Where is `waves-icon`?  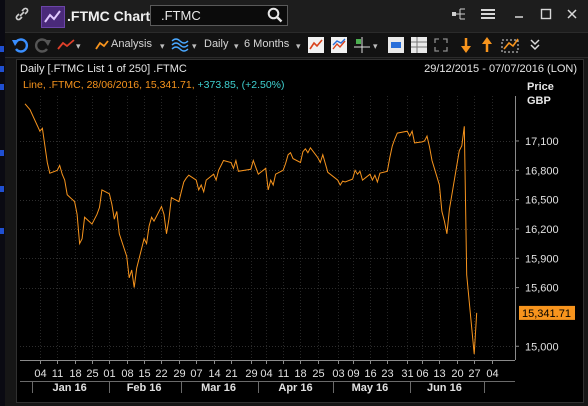 waves-icon is located at coordinates (180, 45).